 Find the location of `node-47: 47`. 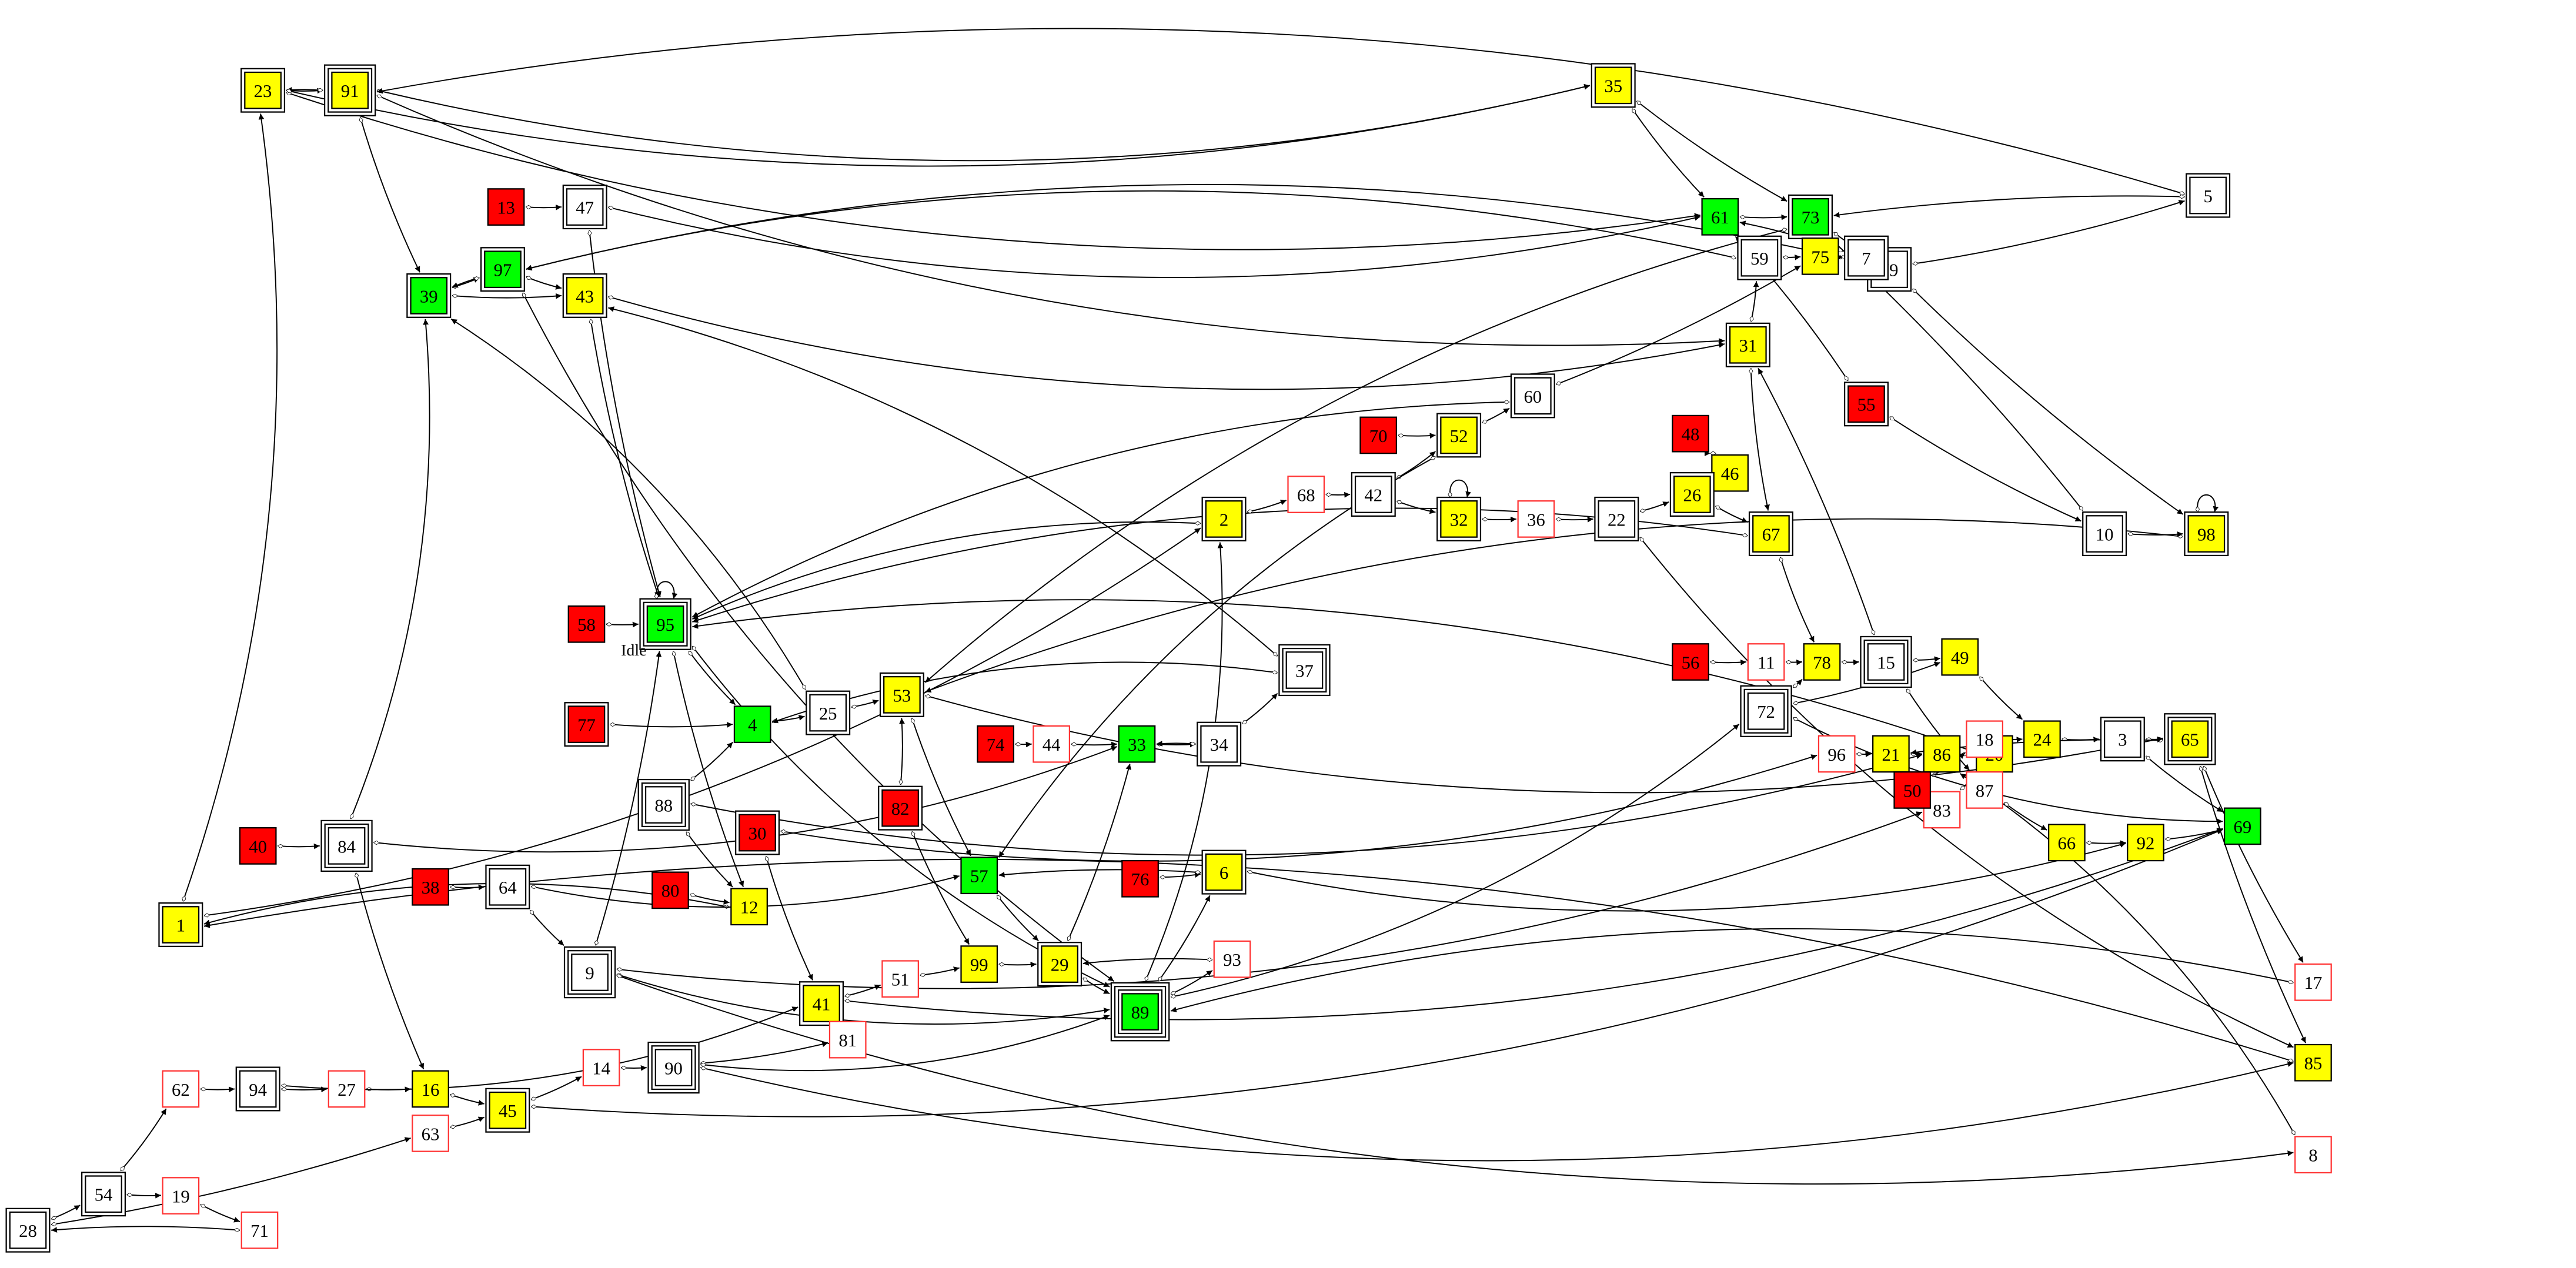

node-47: 47 is located at coordinates (584, 207).